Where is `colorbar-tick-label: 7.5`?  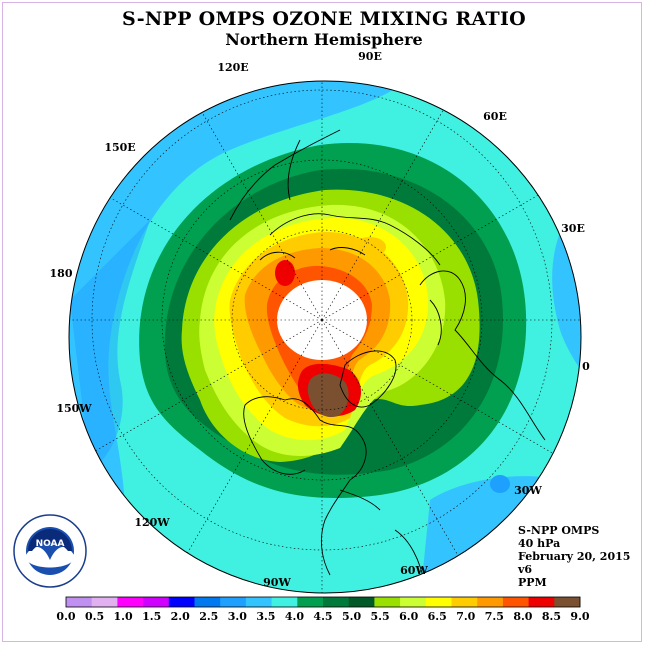
colorbar-tick-label: 7.5 is located at coordinates (494, 616).